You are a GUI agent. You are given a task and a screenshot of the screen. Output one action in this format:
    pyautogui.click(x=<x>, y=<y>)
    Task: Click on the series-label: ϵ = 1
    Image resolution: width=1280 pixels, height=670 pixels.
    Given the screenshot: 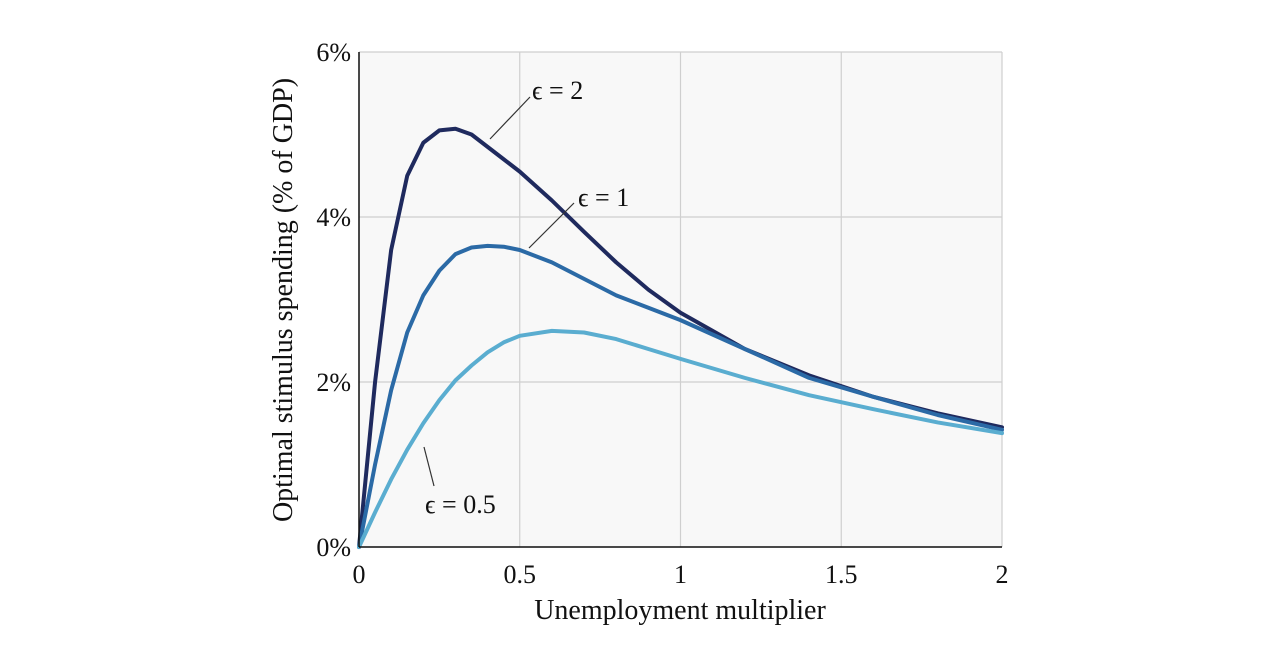 What is the action you would take?
    pyautogui.click(x=603, y=197)
    